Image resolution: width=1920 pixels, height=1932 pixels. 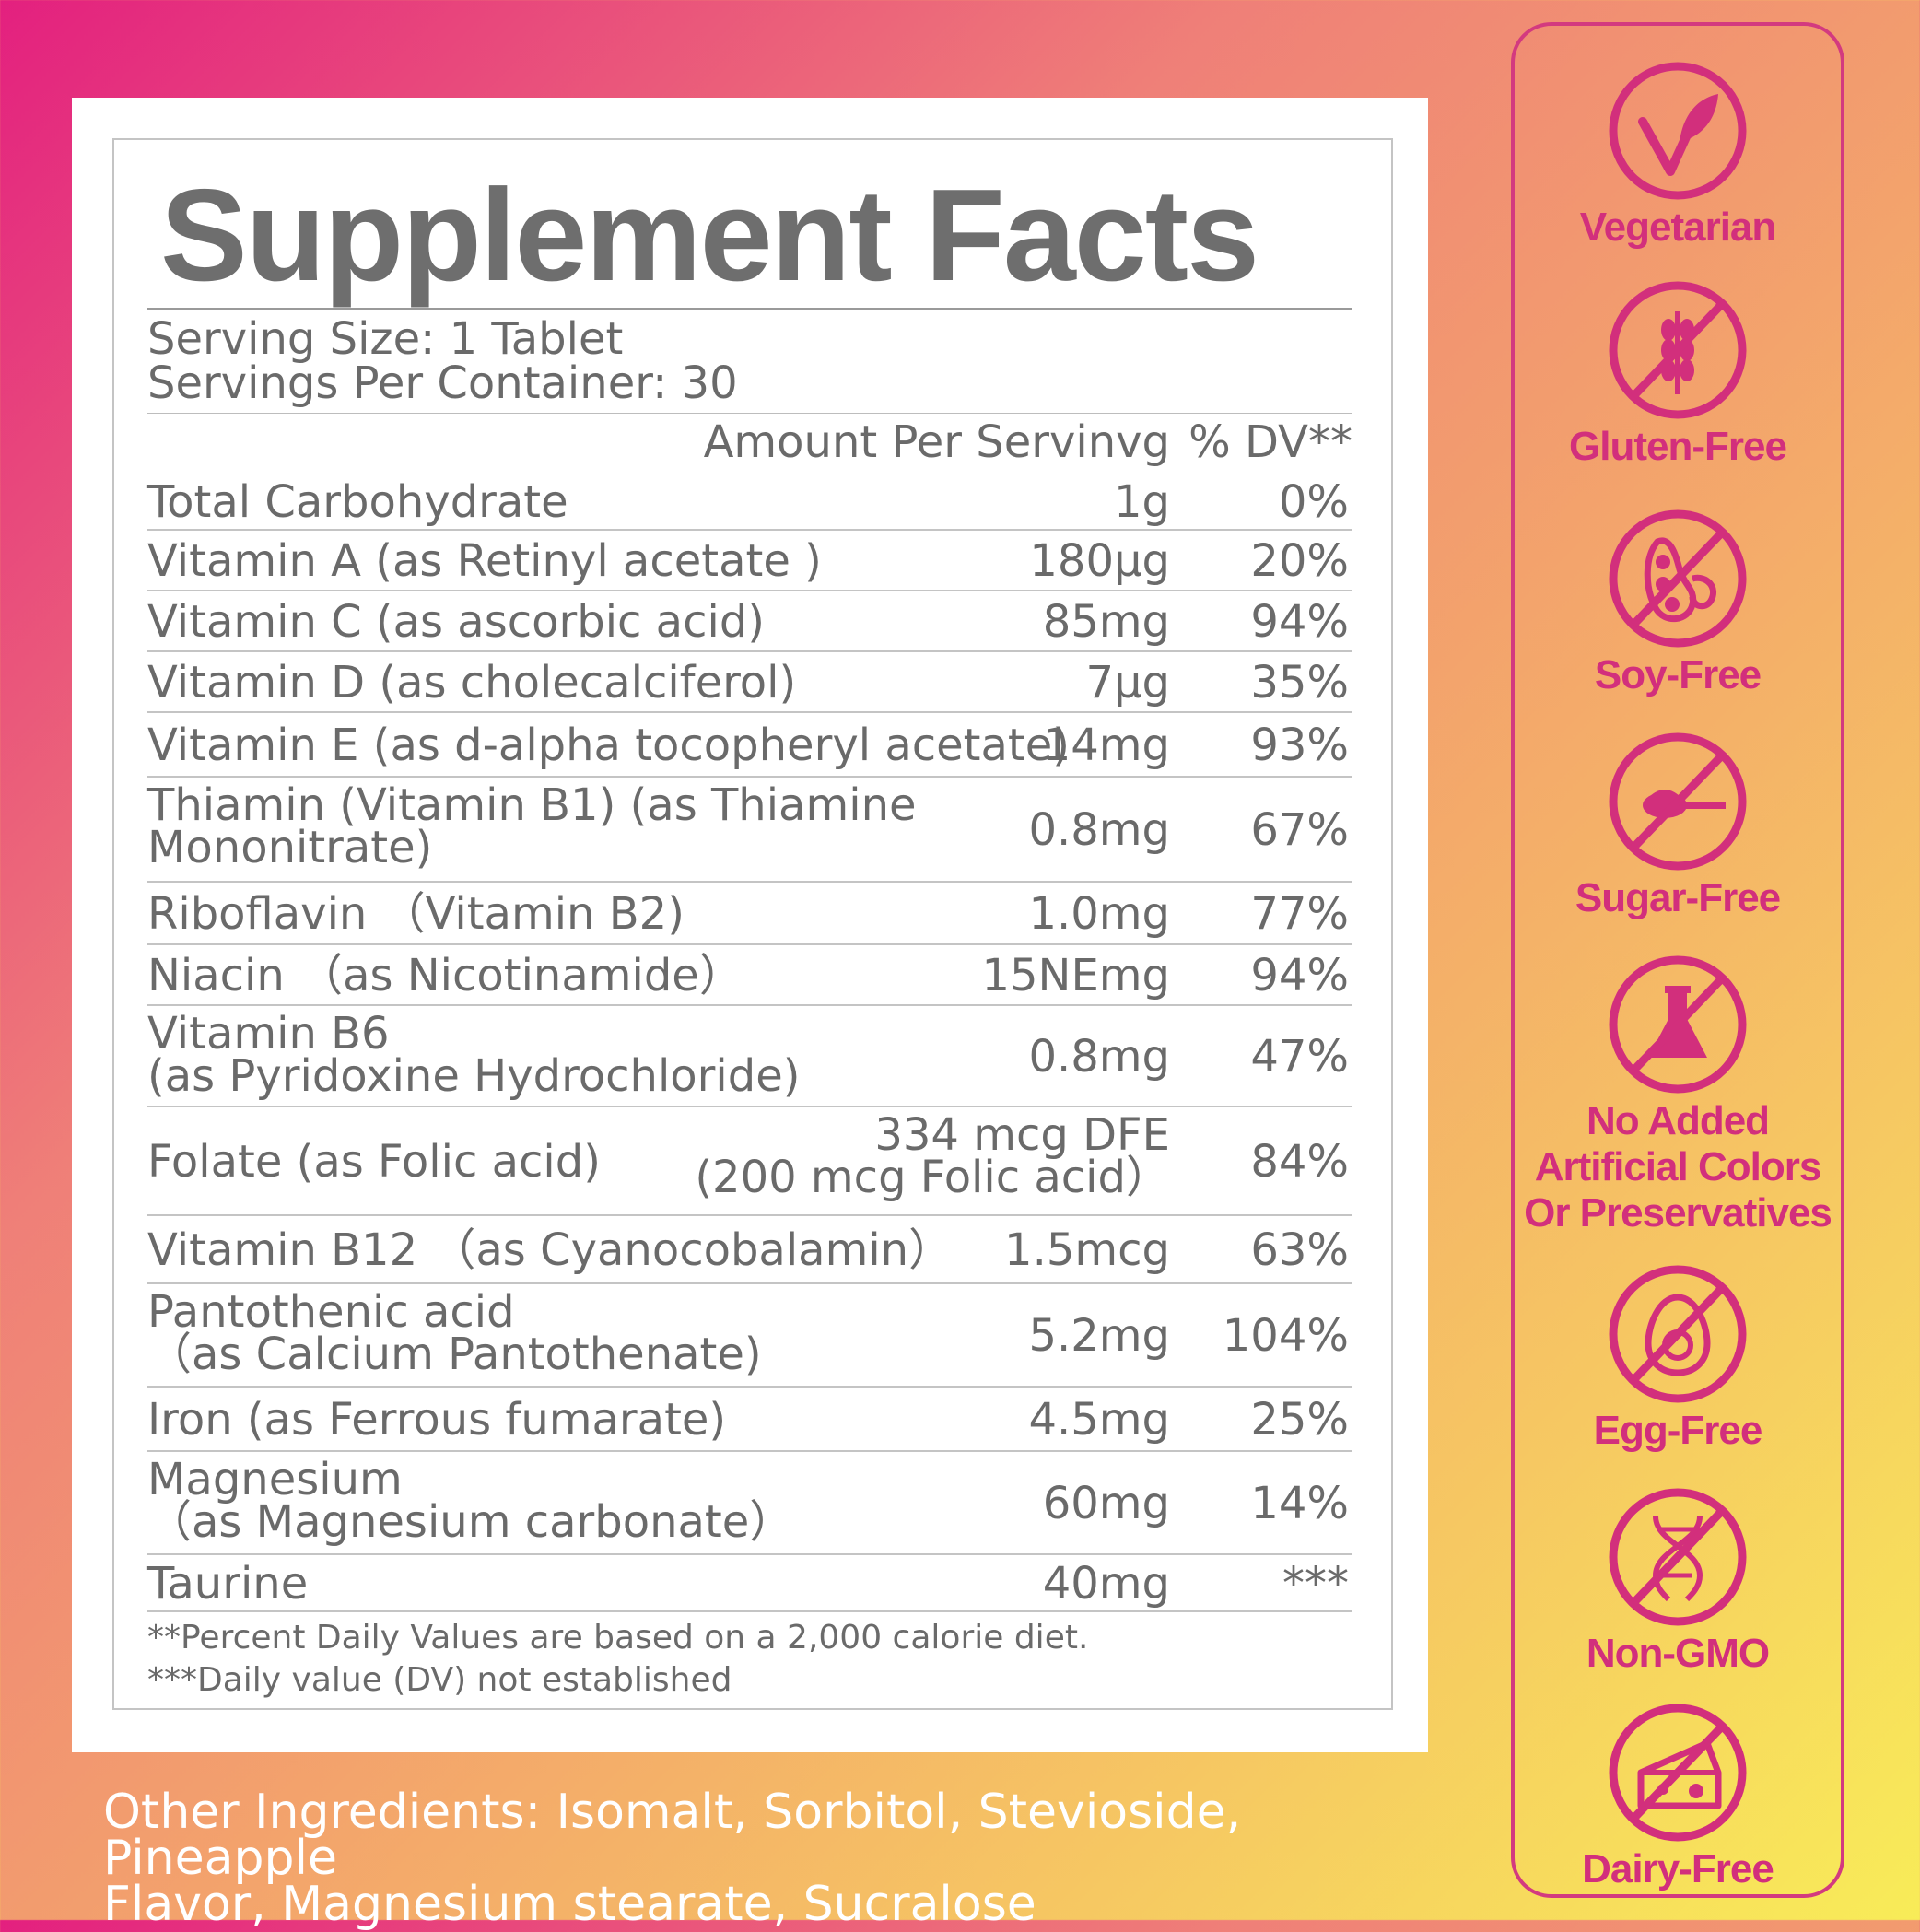 I want to click on nutrient-name: Vitamin B12 （as Cyanocobalamin）, so click(x=550, y=1250).